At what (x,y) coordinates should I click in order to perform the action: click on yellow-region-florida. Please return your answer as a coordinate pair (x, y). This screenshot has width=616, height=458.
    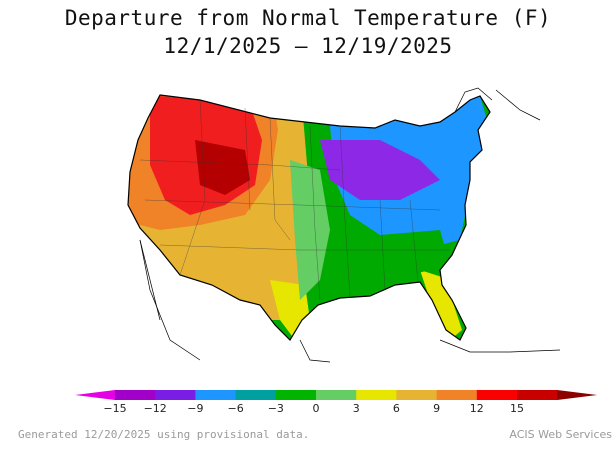
    Looking at the image, I should click on (441, 305).